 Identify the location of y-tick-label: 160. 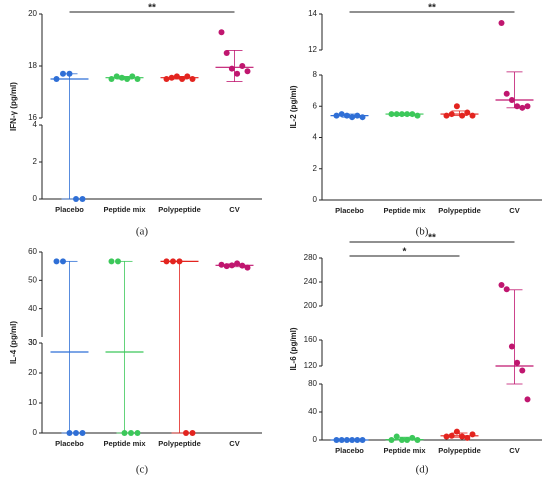
(311, 339).